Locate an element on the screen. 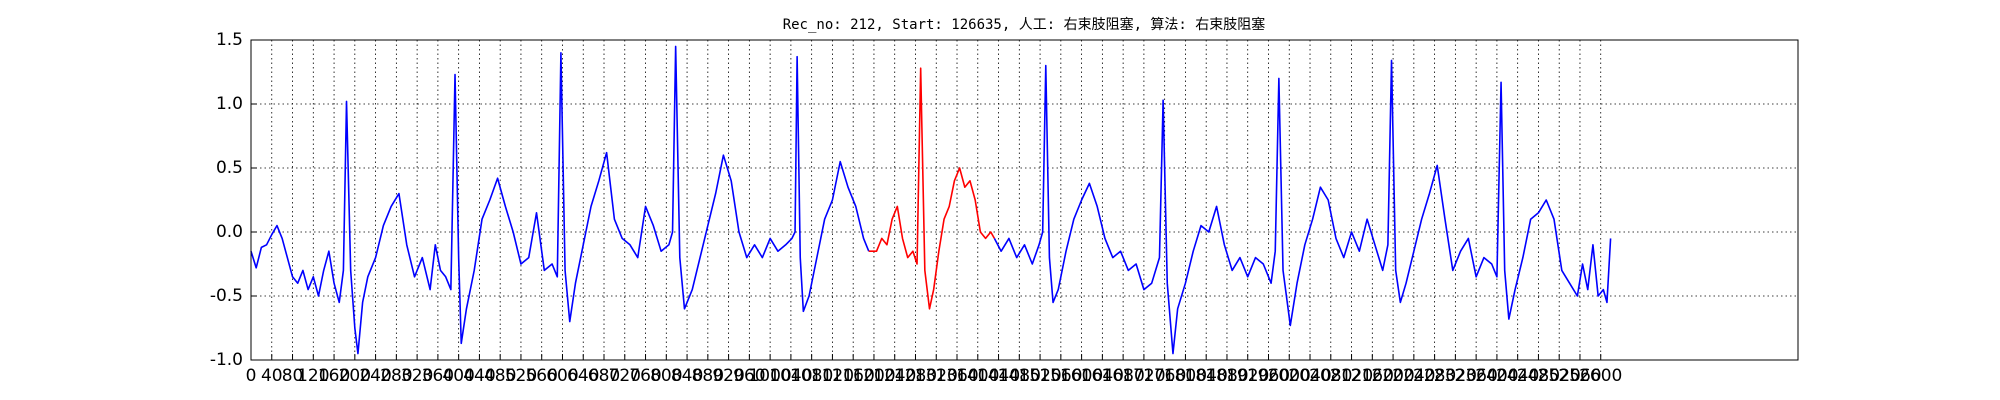 The image size is (2000, 400). x-tick-label: 440 is located at coordinates (479, 376).